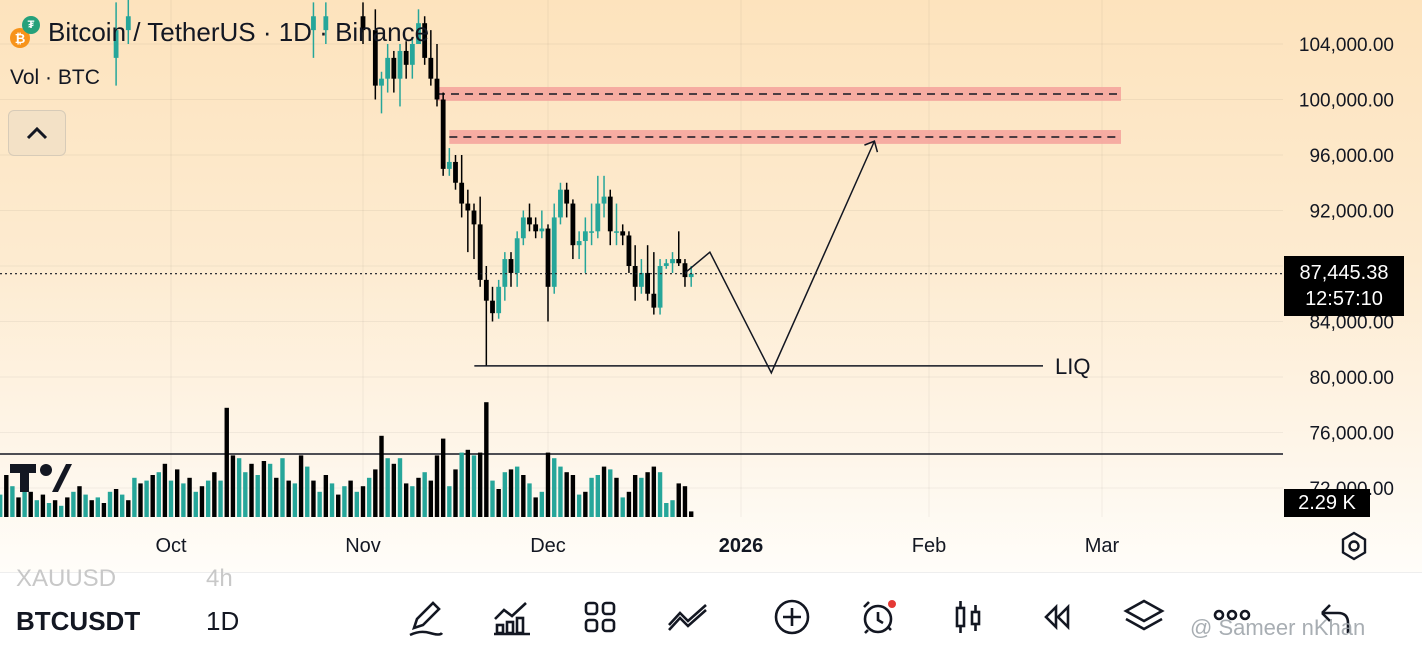 This screenshot has width=1422, height=654. Describe the element at coordinates (1327, 503) in the screenshot. I see `volume-value-label: 2.29 K` at that location.